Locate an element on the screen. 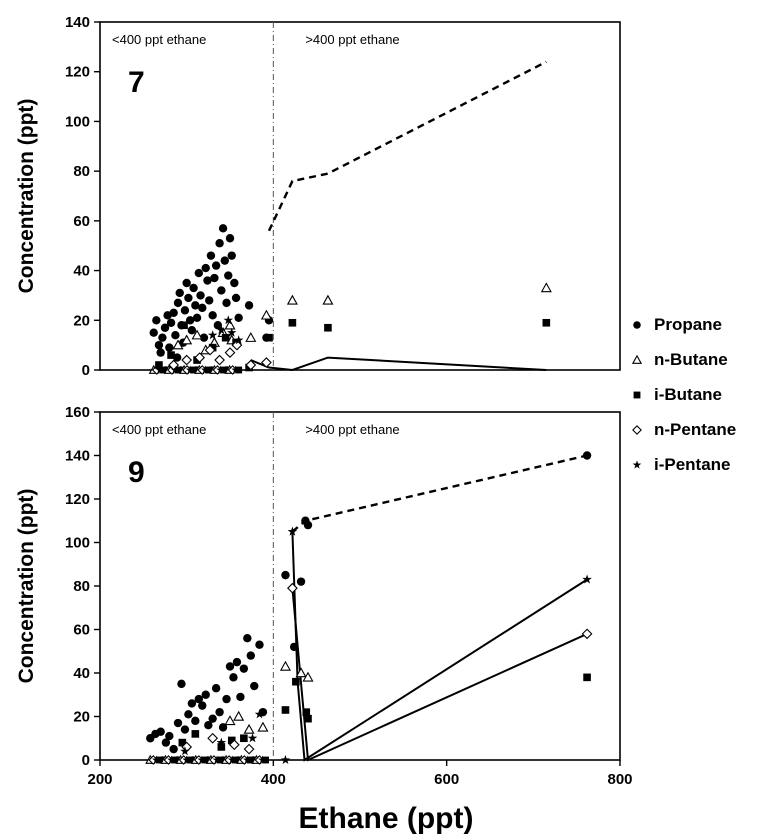 The image size is (780, 840). region-label-left: <400 ppt ethane is located at coordinates (159, 429).